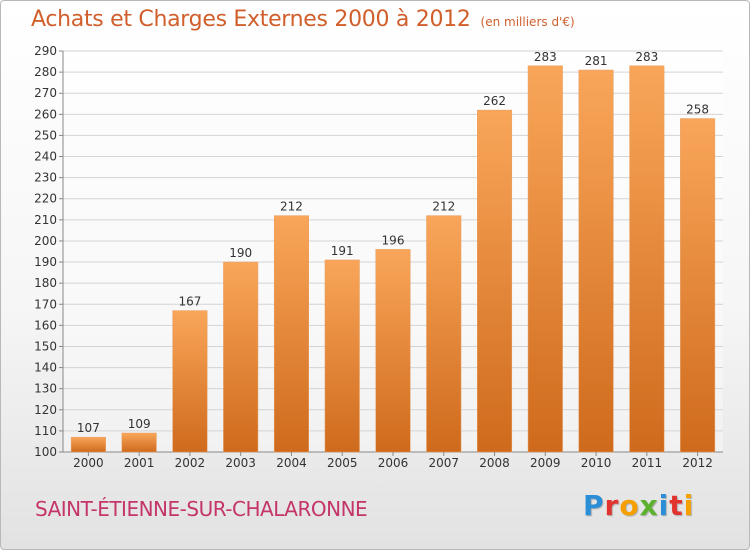 This screenshot has width=750, height=550. Describe the element at coordinates (596, 61) in the screenshot. I see `data-label: 281` at that location.